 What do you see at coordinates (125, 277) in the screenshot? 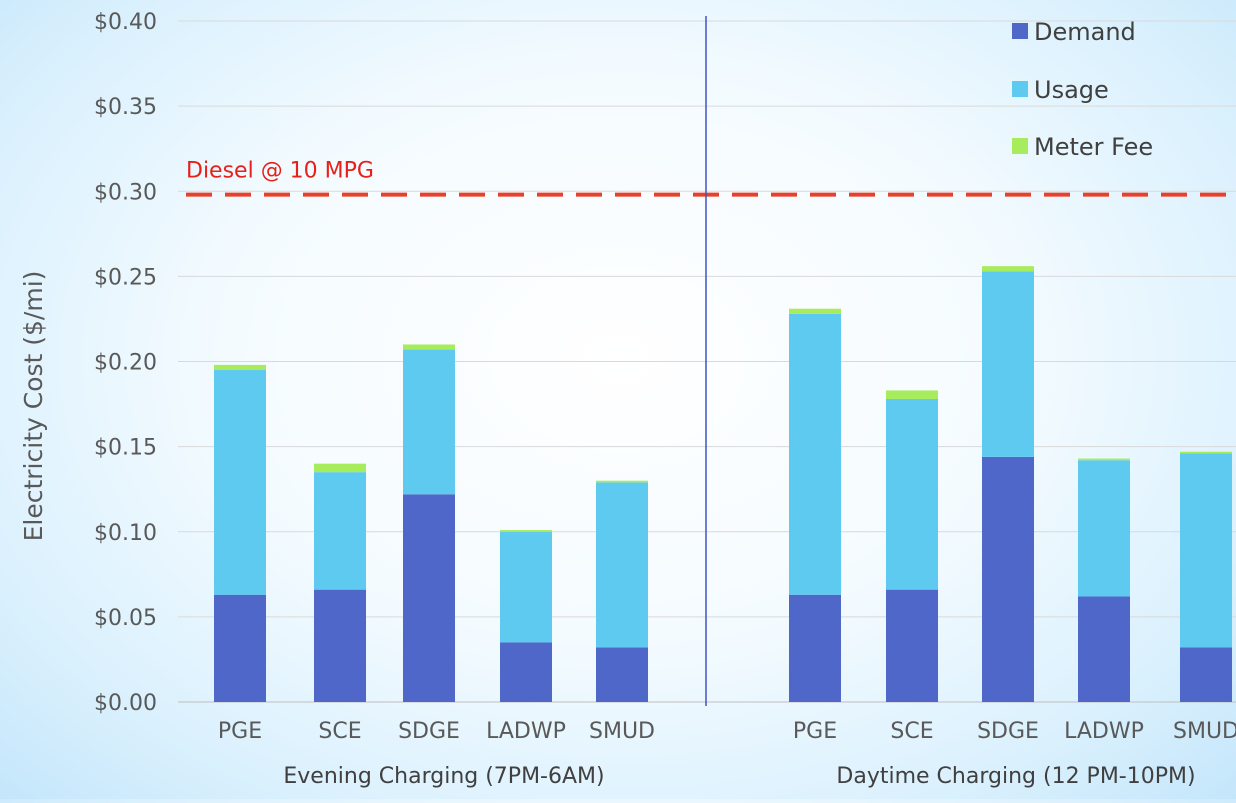
I see `y-tick-label: $0.25` at bounding box center [125, 277].